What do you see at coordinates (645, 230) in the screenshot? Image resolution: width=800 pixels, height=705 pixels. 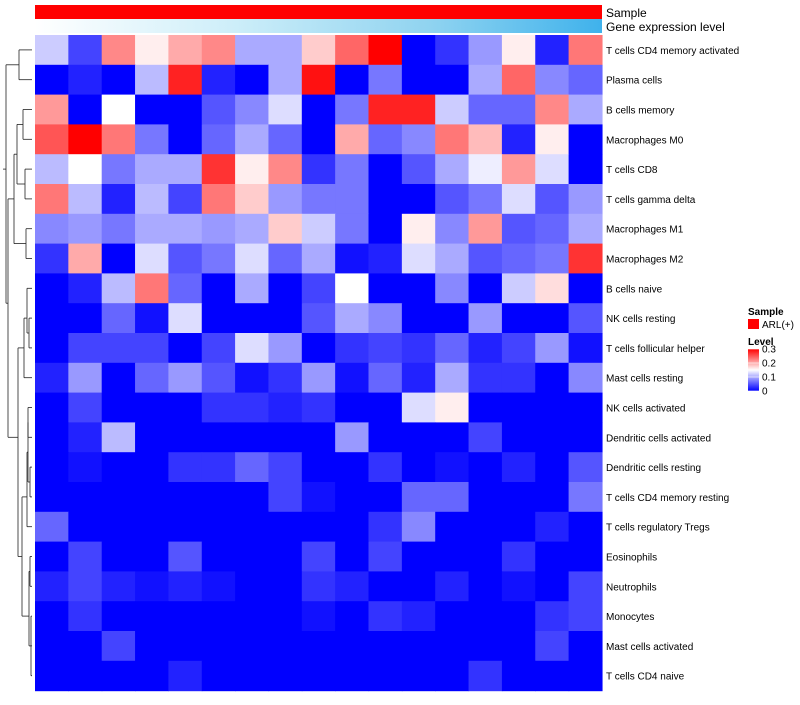 I see `row-label: Macrophages M1` at bounding box center [645, 230].